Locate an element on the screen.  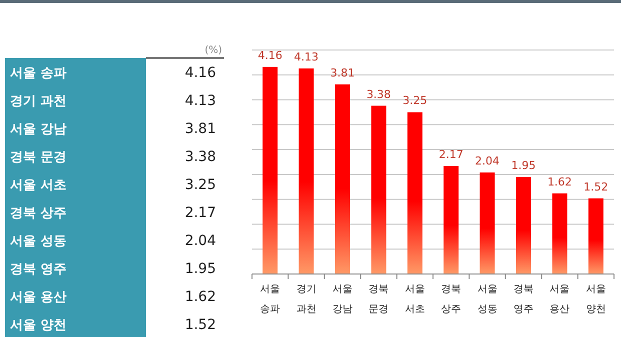
category-label: 서울 강남 is located at coordinates (38, 129).